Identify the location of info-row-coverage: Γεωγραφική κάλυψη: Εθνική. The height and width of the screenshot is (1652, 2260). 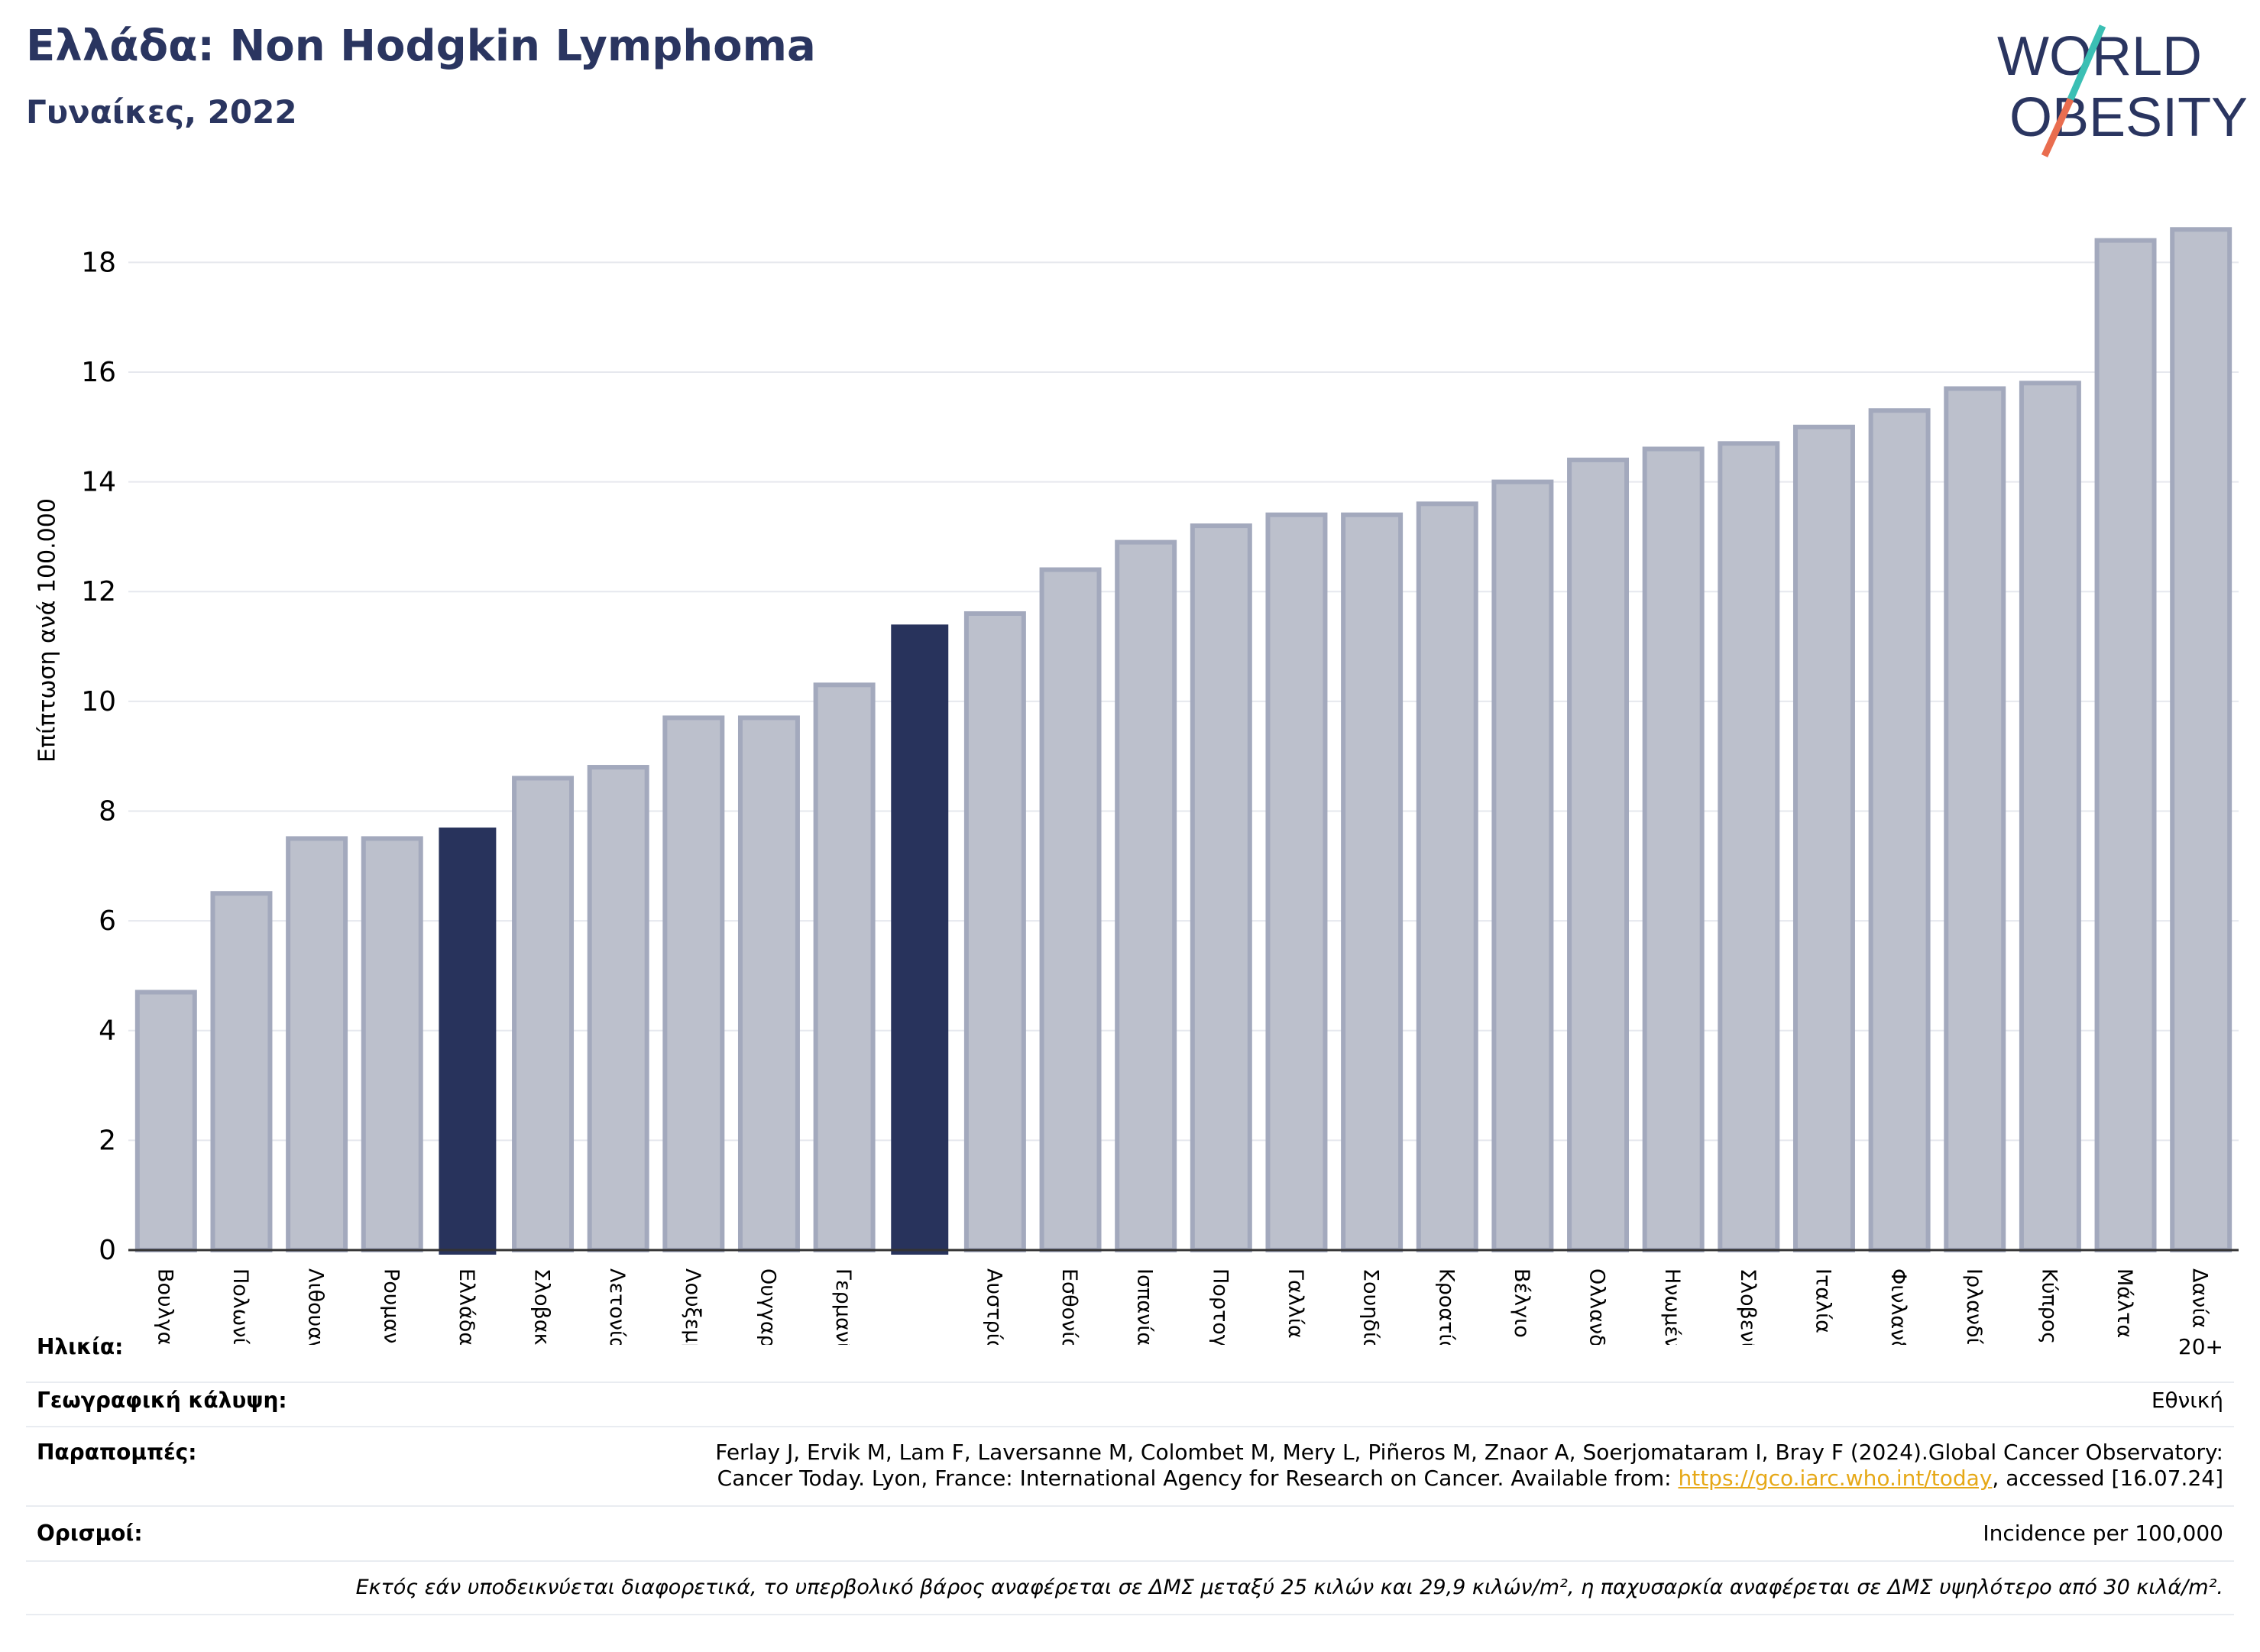
(1130, 1404).